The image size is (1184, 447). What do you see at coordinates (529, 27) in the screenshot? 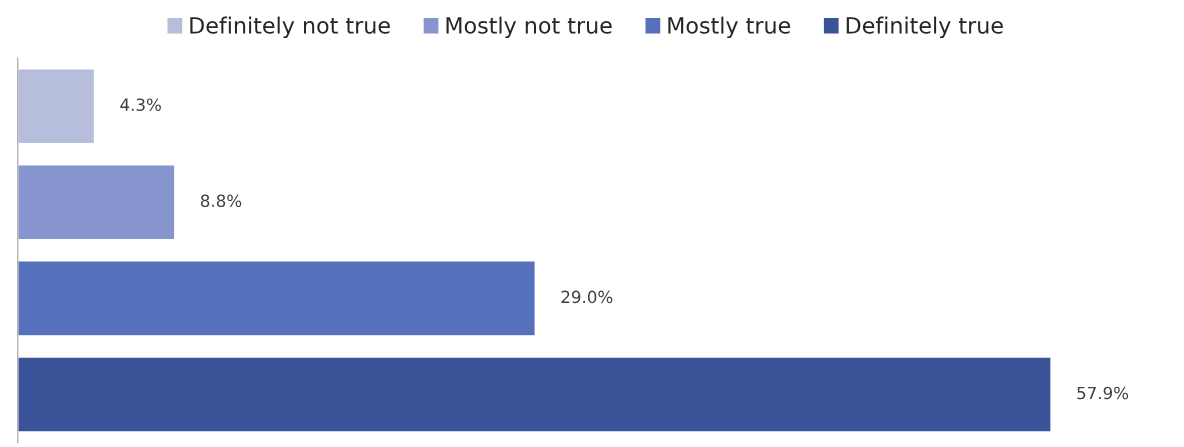
I see `legend-label: Mostly not true` at bounding box center [529, 27].